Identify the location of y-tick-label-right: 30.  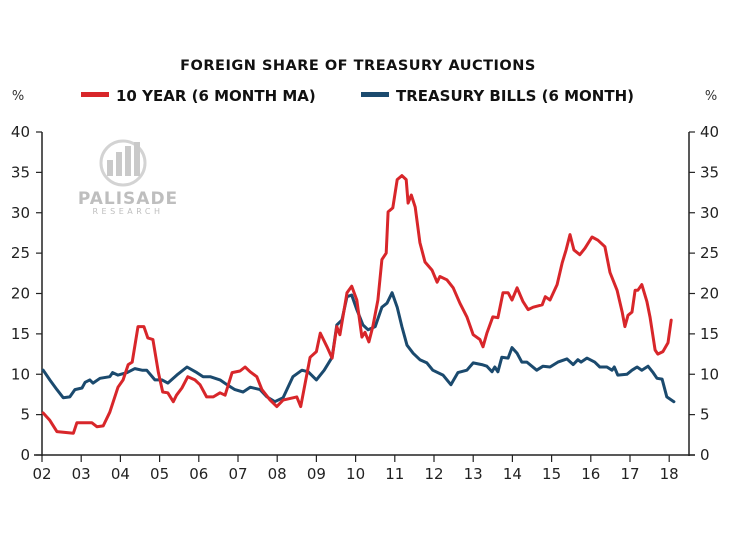
(709, 213).